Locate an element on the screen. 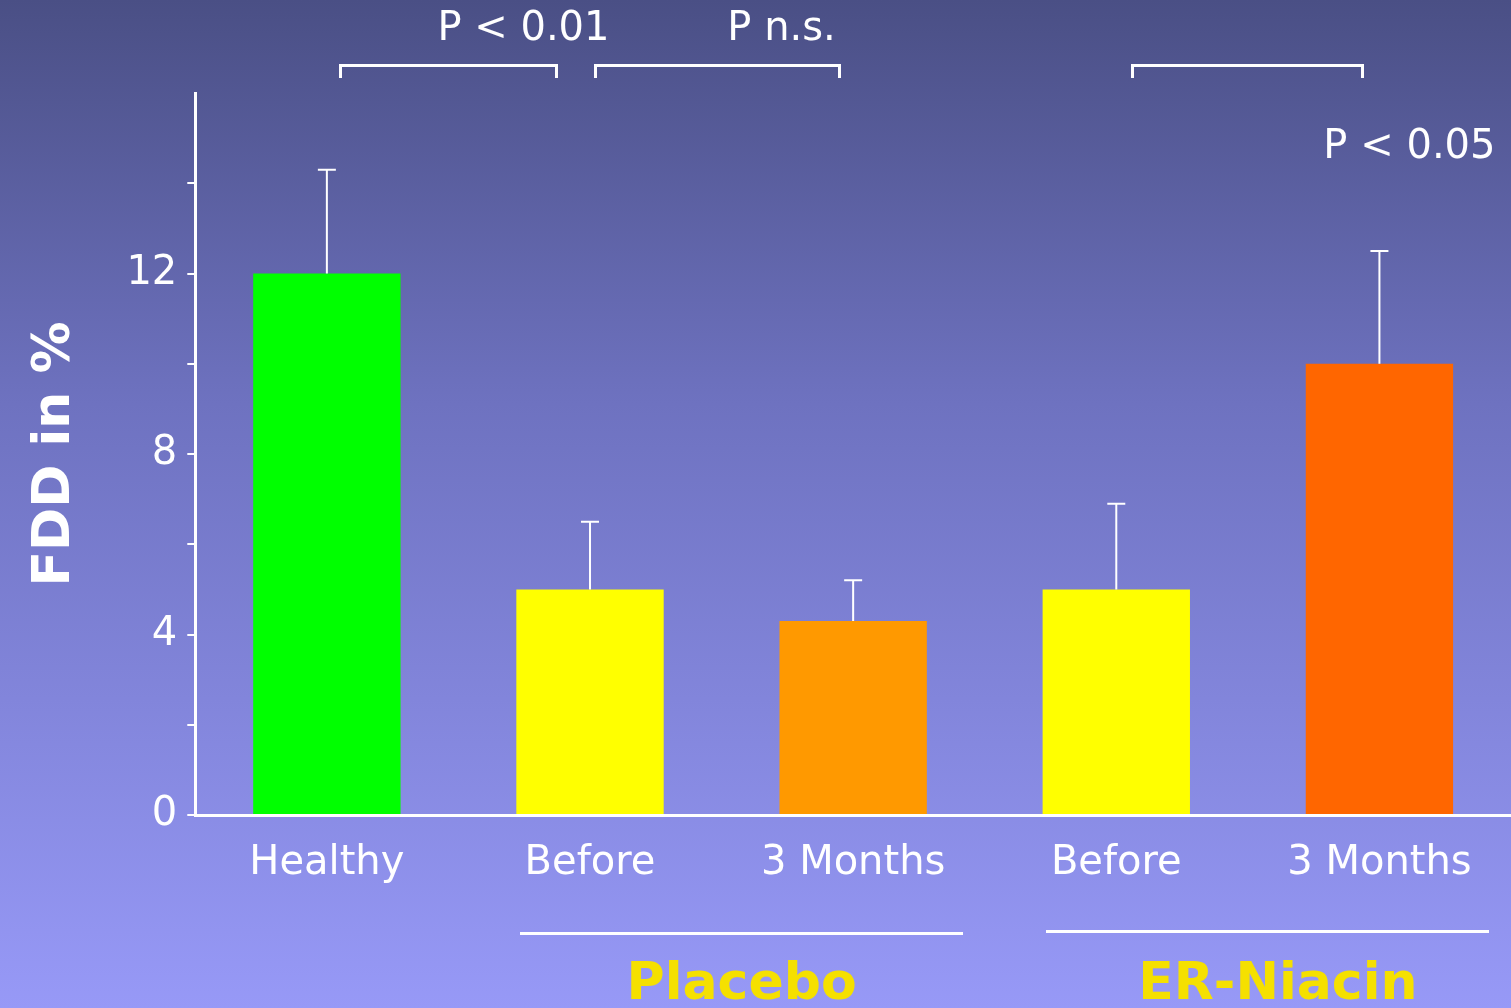  y-axis-title: FDD in % is located at coordinates (50, 454).